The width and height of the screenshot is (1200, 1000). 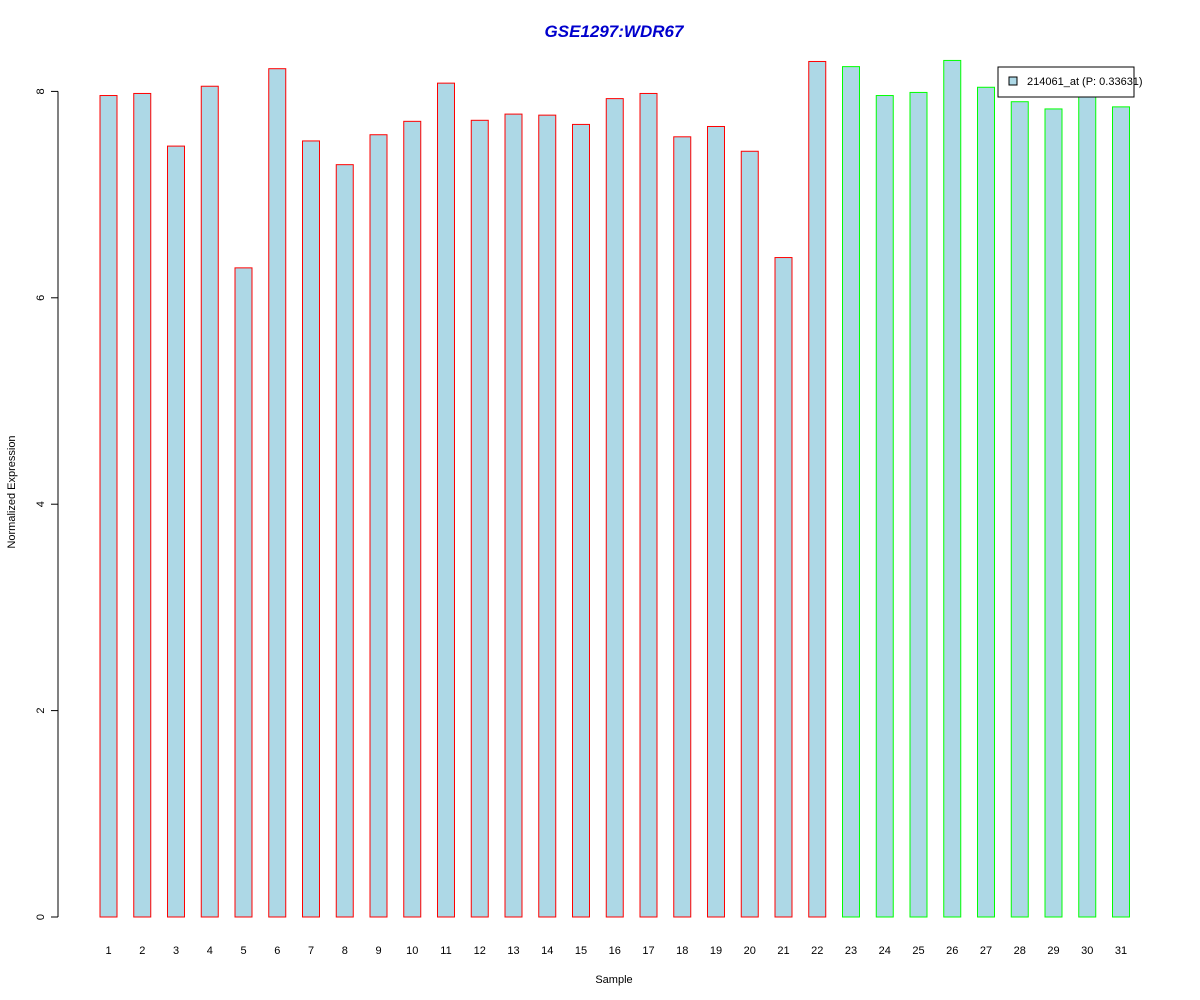 I want to click on x-axis-tick-label: 21, so click(x=783, y=951).